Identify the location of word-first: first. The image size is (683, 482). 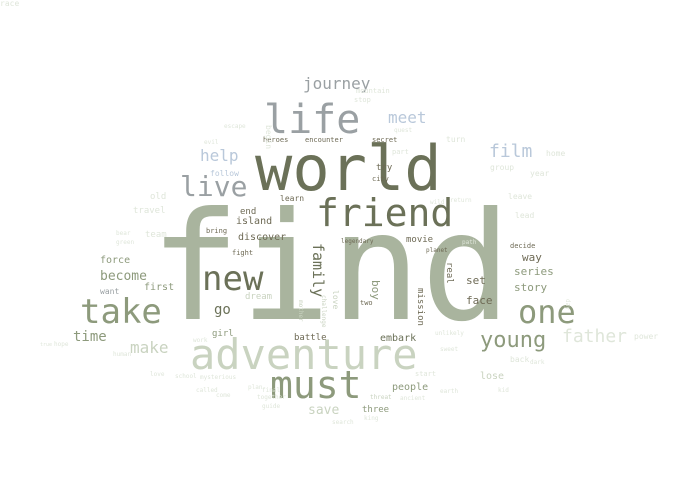
(159, 287).